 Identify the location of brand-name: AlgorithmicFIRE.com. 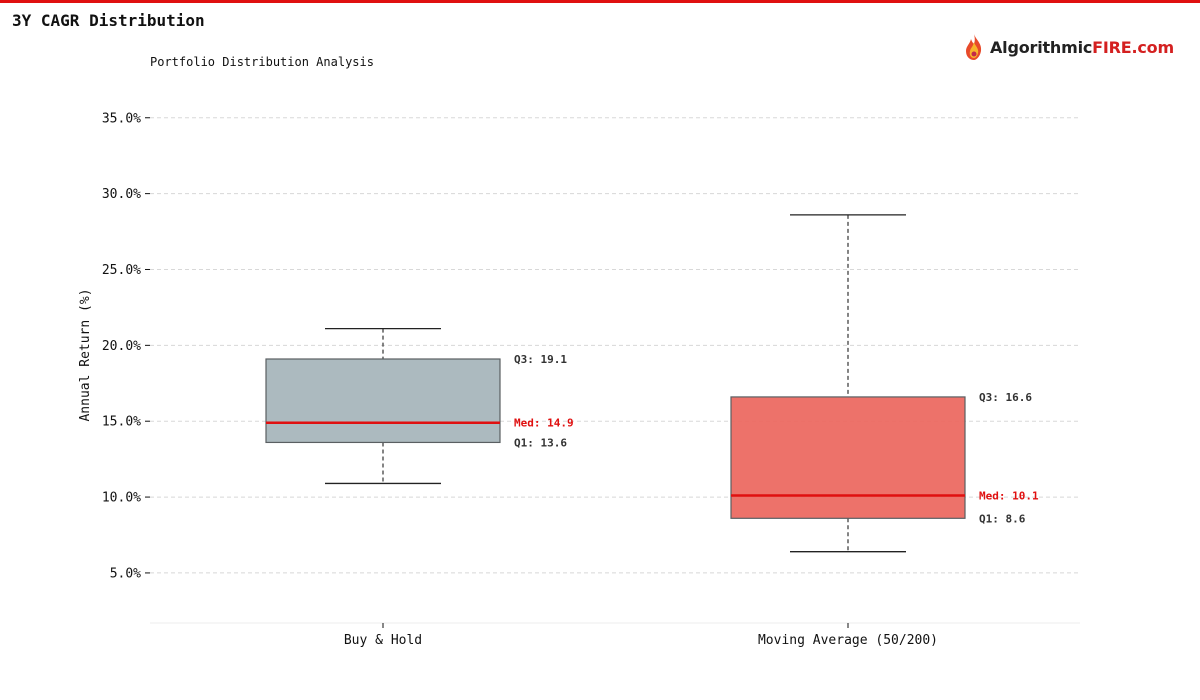
(1082, 47).